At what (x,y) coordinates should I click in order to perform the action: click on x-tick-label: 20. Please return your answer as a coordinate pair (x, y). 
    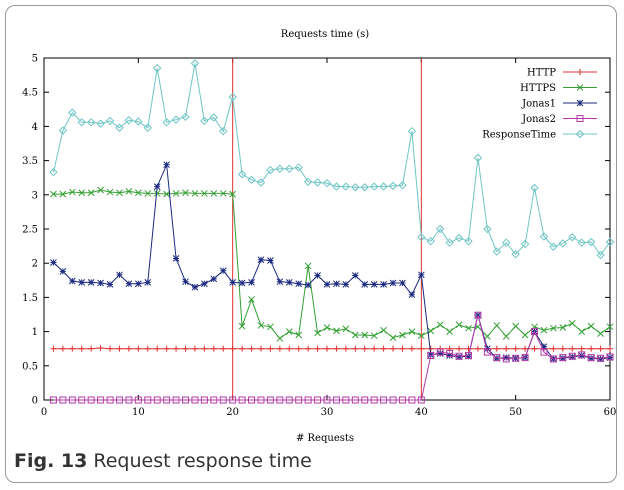
    Looking at the image, I should click on (232, 412).